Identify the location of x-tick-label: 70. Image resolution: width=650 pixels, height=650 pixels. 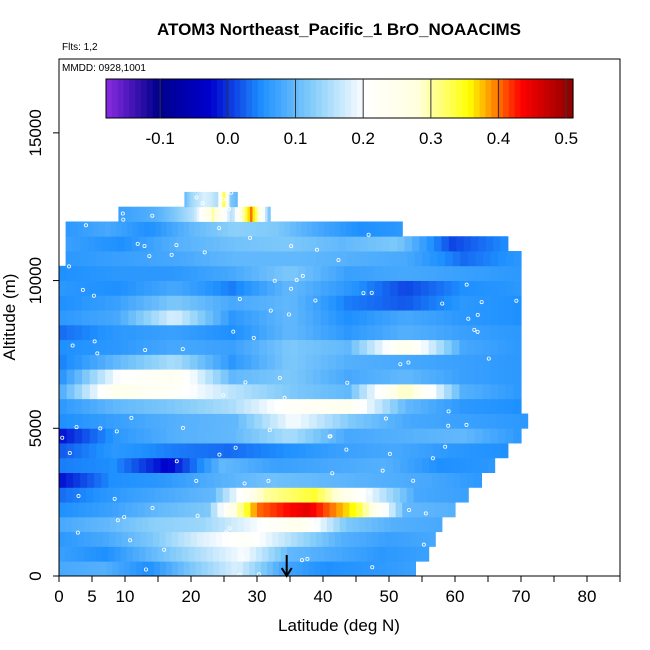
(521, 596).